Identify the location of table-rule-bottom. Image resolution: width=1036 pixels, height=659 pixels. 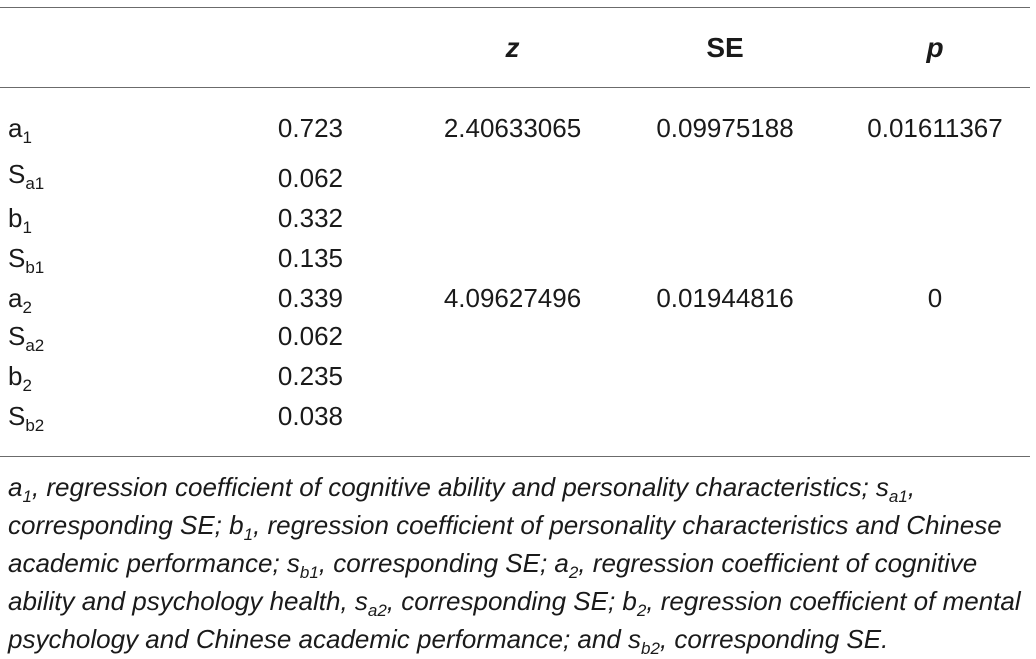
(515, 456).